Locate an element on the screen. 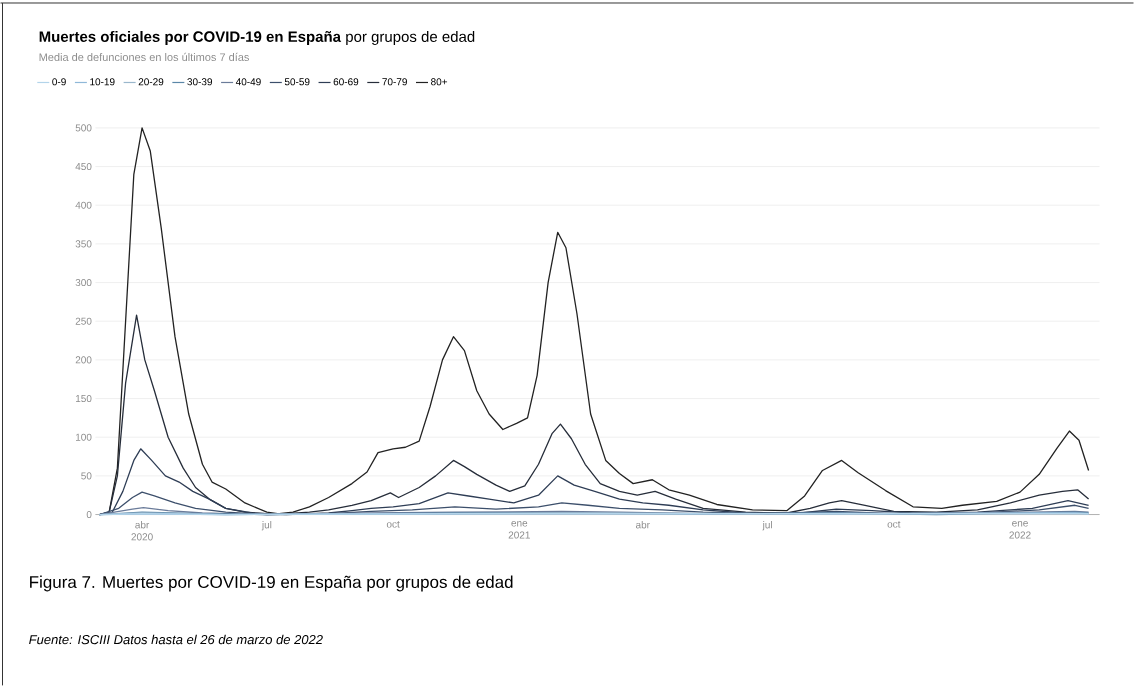  x-tick-label: ene 2022 is located at coordinates (1020, 530).